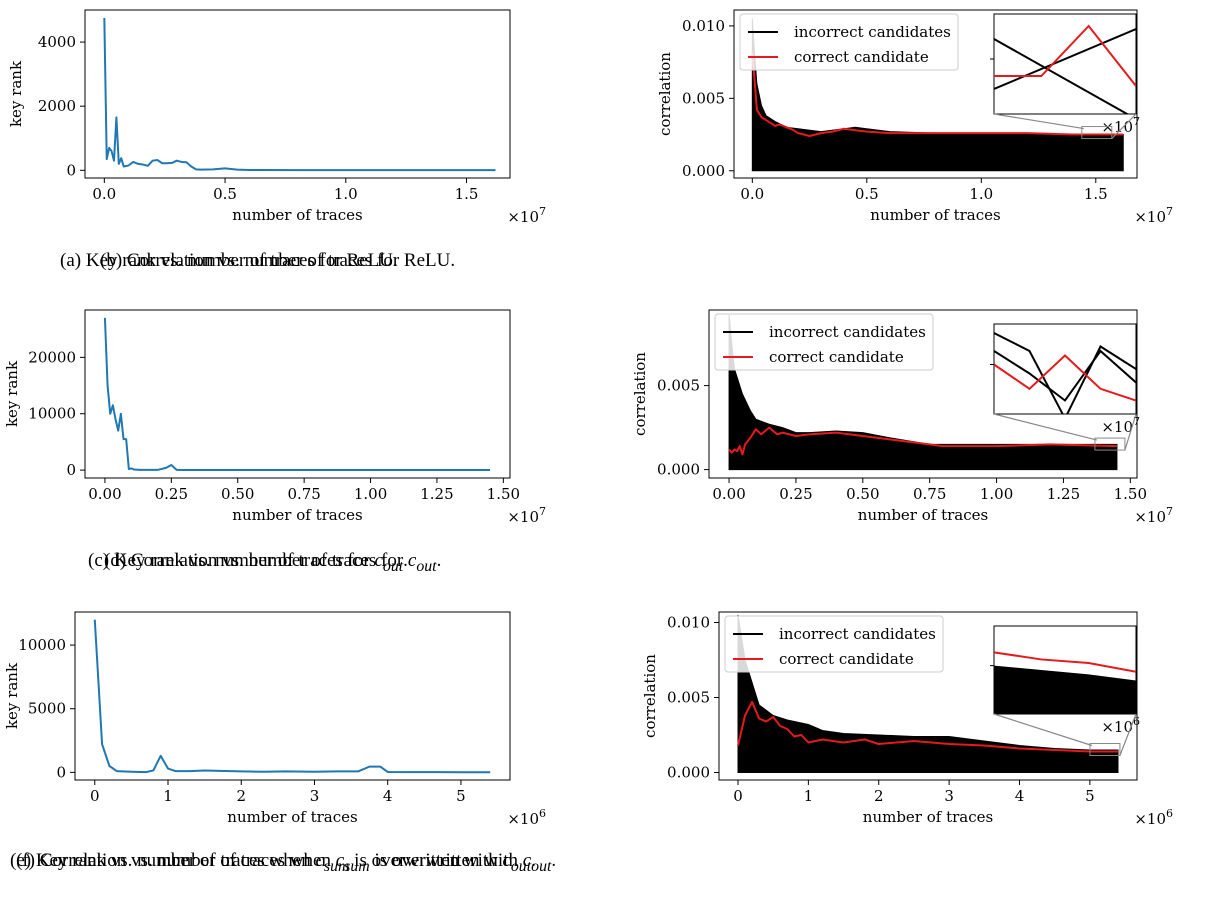 The image size is (1208, 905). Describe the element at coordinates (795, 494) in the screenshot. I see `x-tick-label: 0.25` at that location.